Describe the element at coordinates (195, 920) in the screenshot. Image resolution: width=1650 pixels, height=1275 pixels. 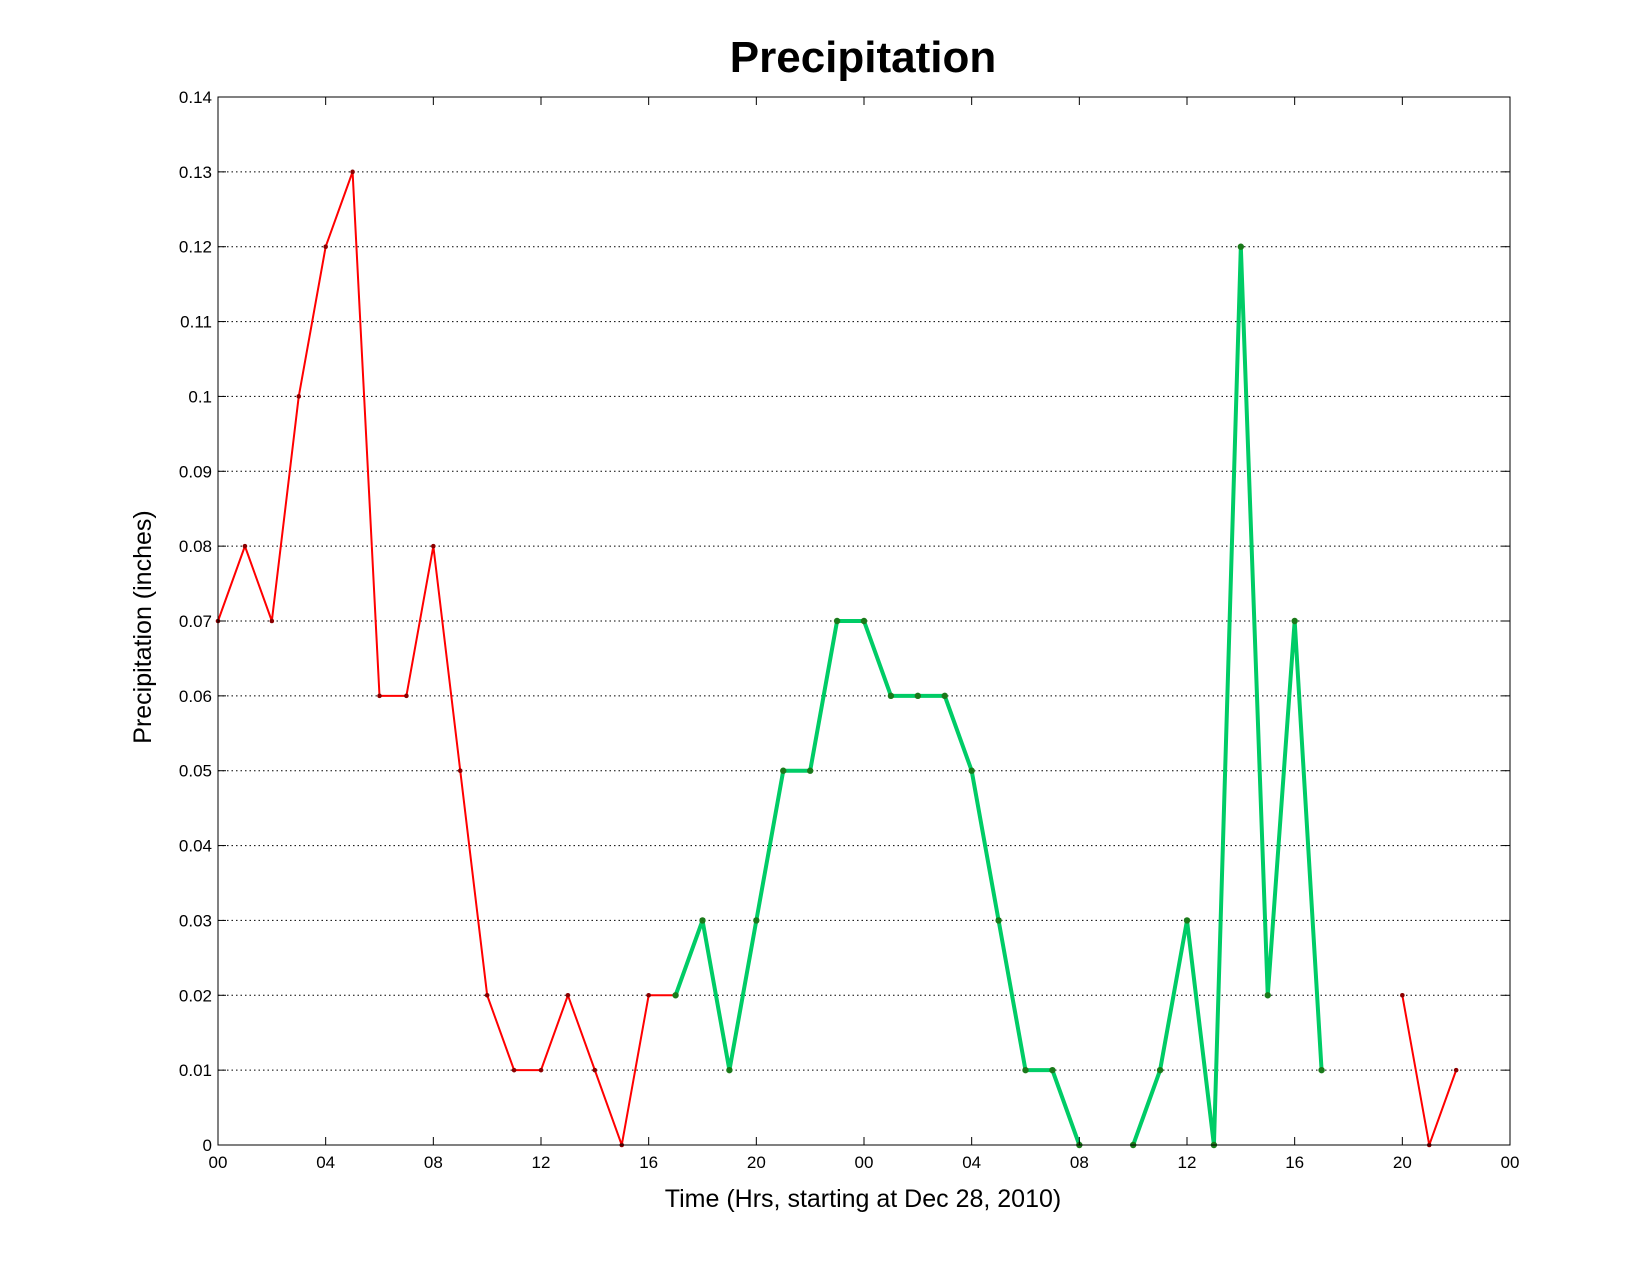
I see `y-tick-label: 0.03` at that location.